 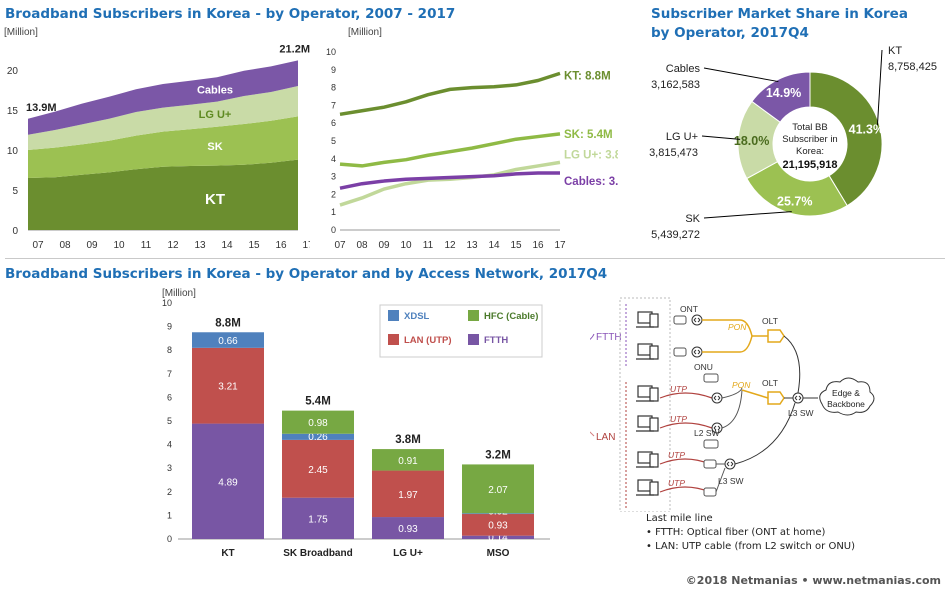 What do you see at coordinates (591, 155) in the screenshot?
I see `line-end-label: LG U+: 3.8M` at bounding box center [591, 155].